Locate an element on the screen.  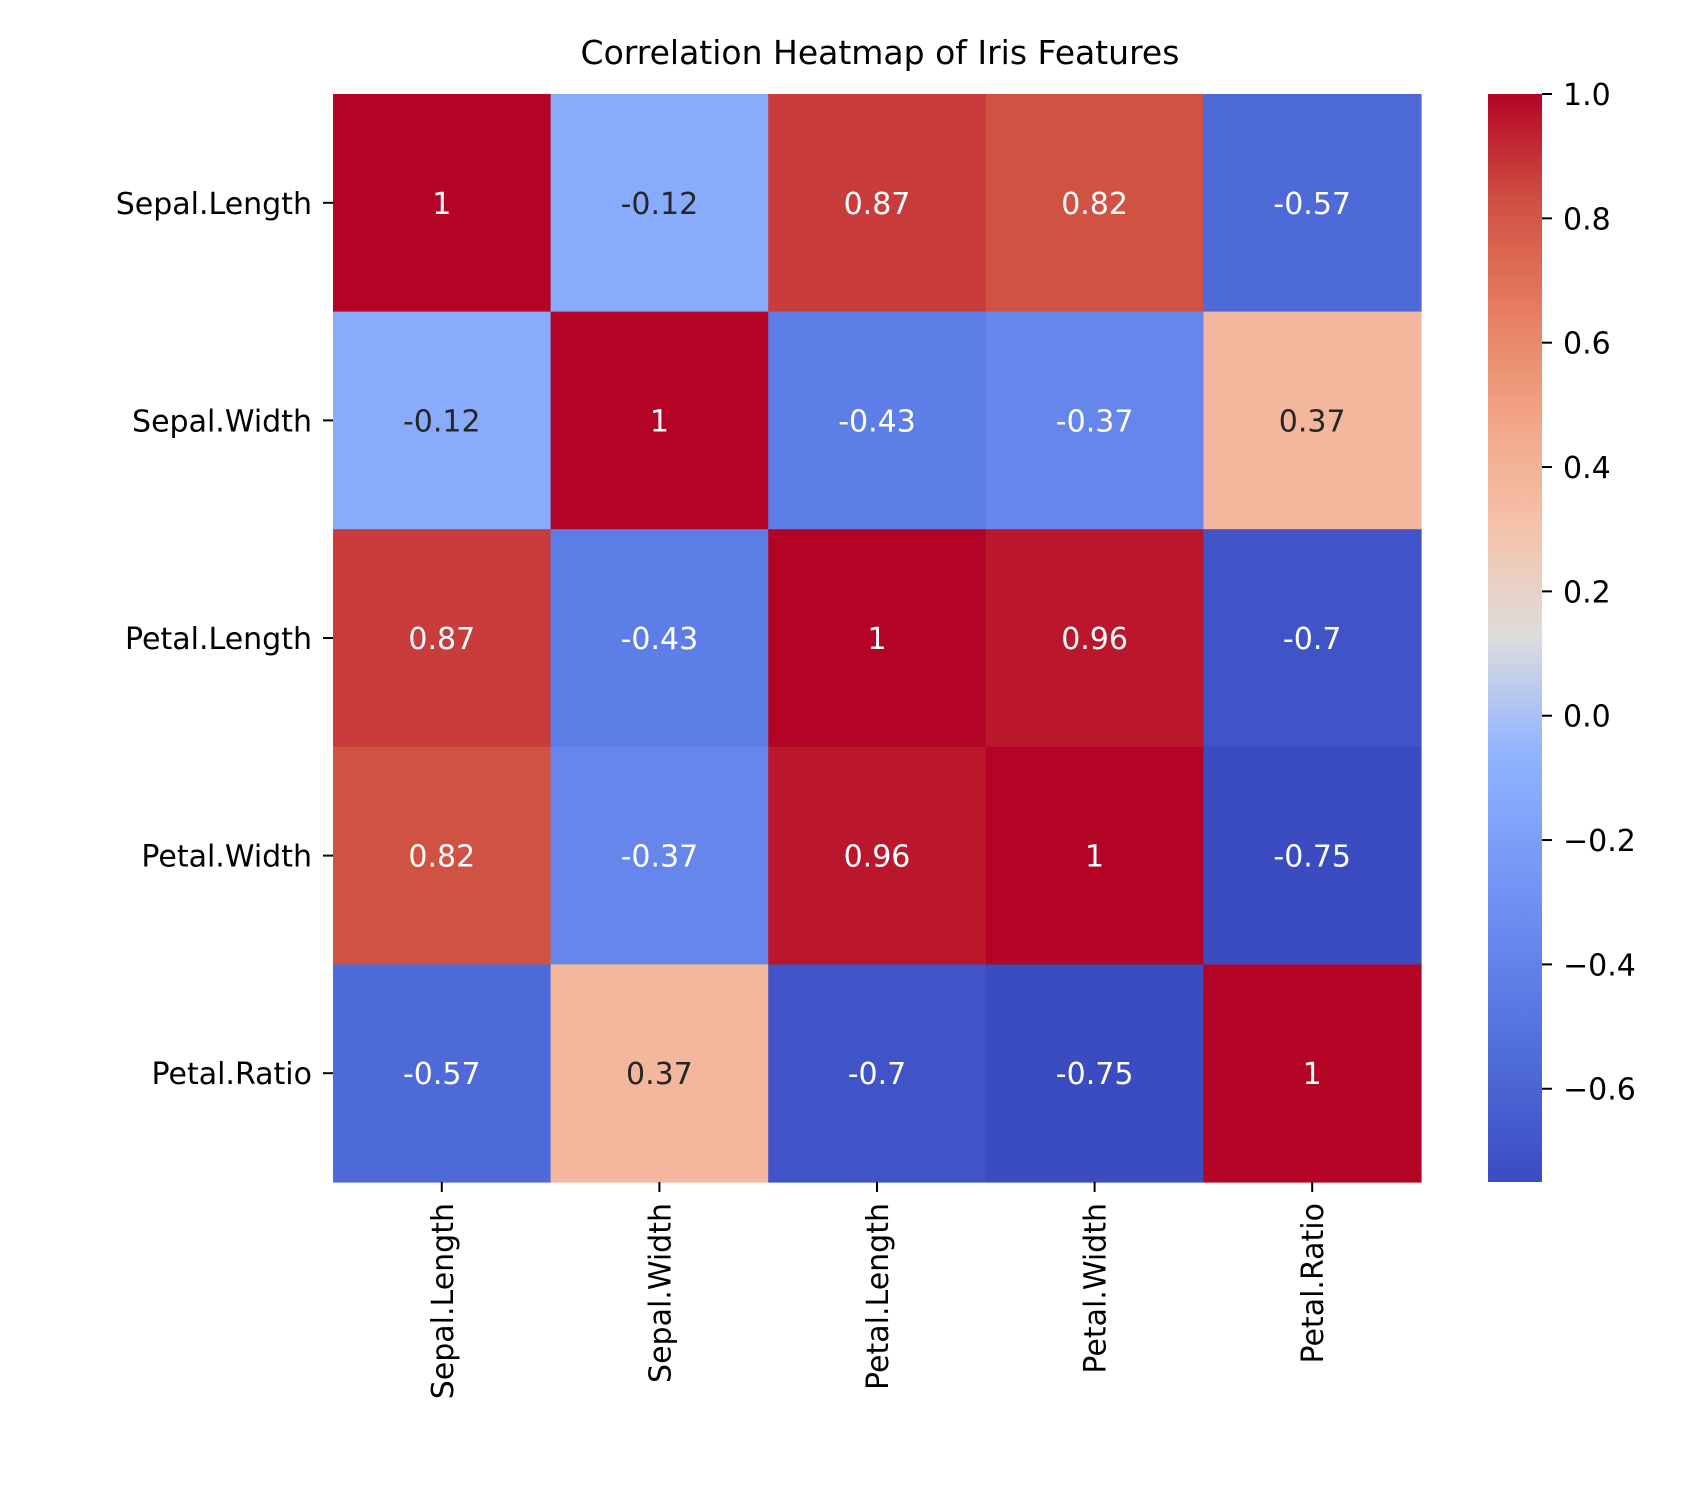
row-tick-label: Petal.Ratio is located at coordinates (231, 1074).